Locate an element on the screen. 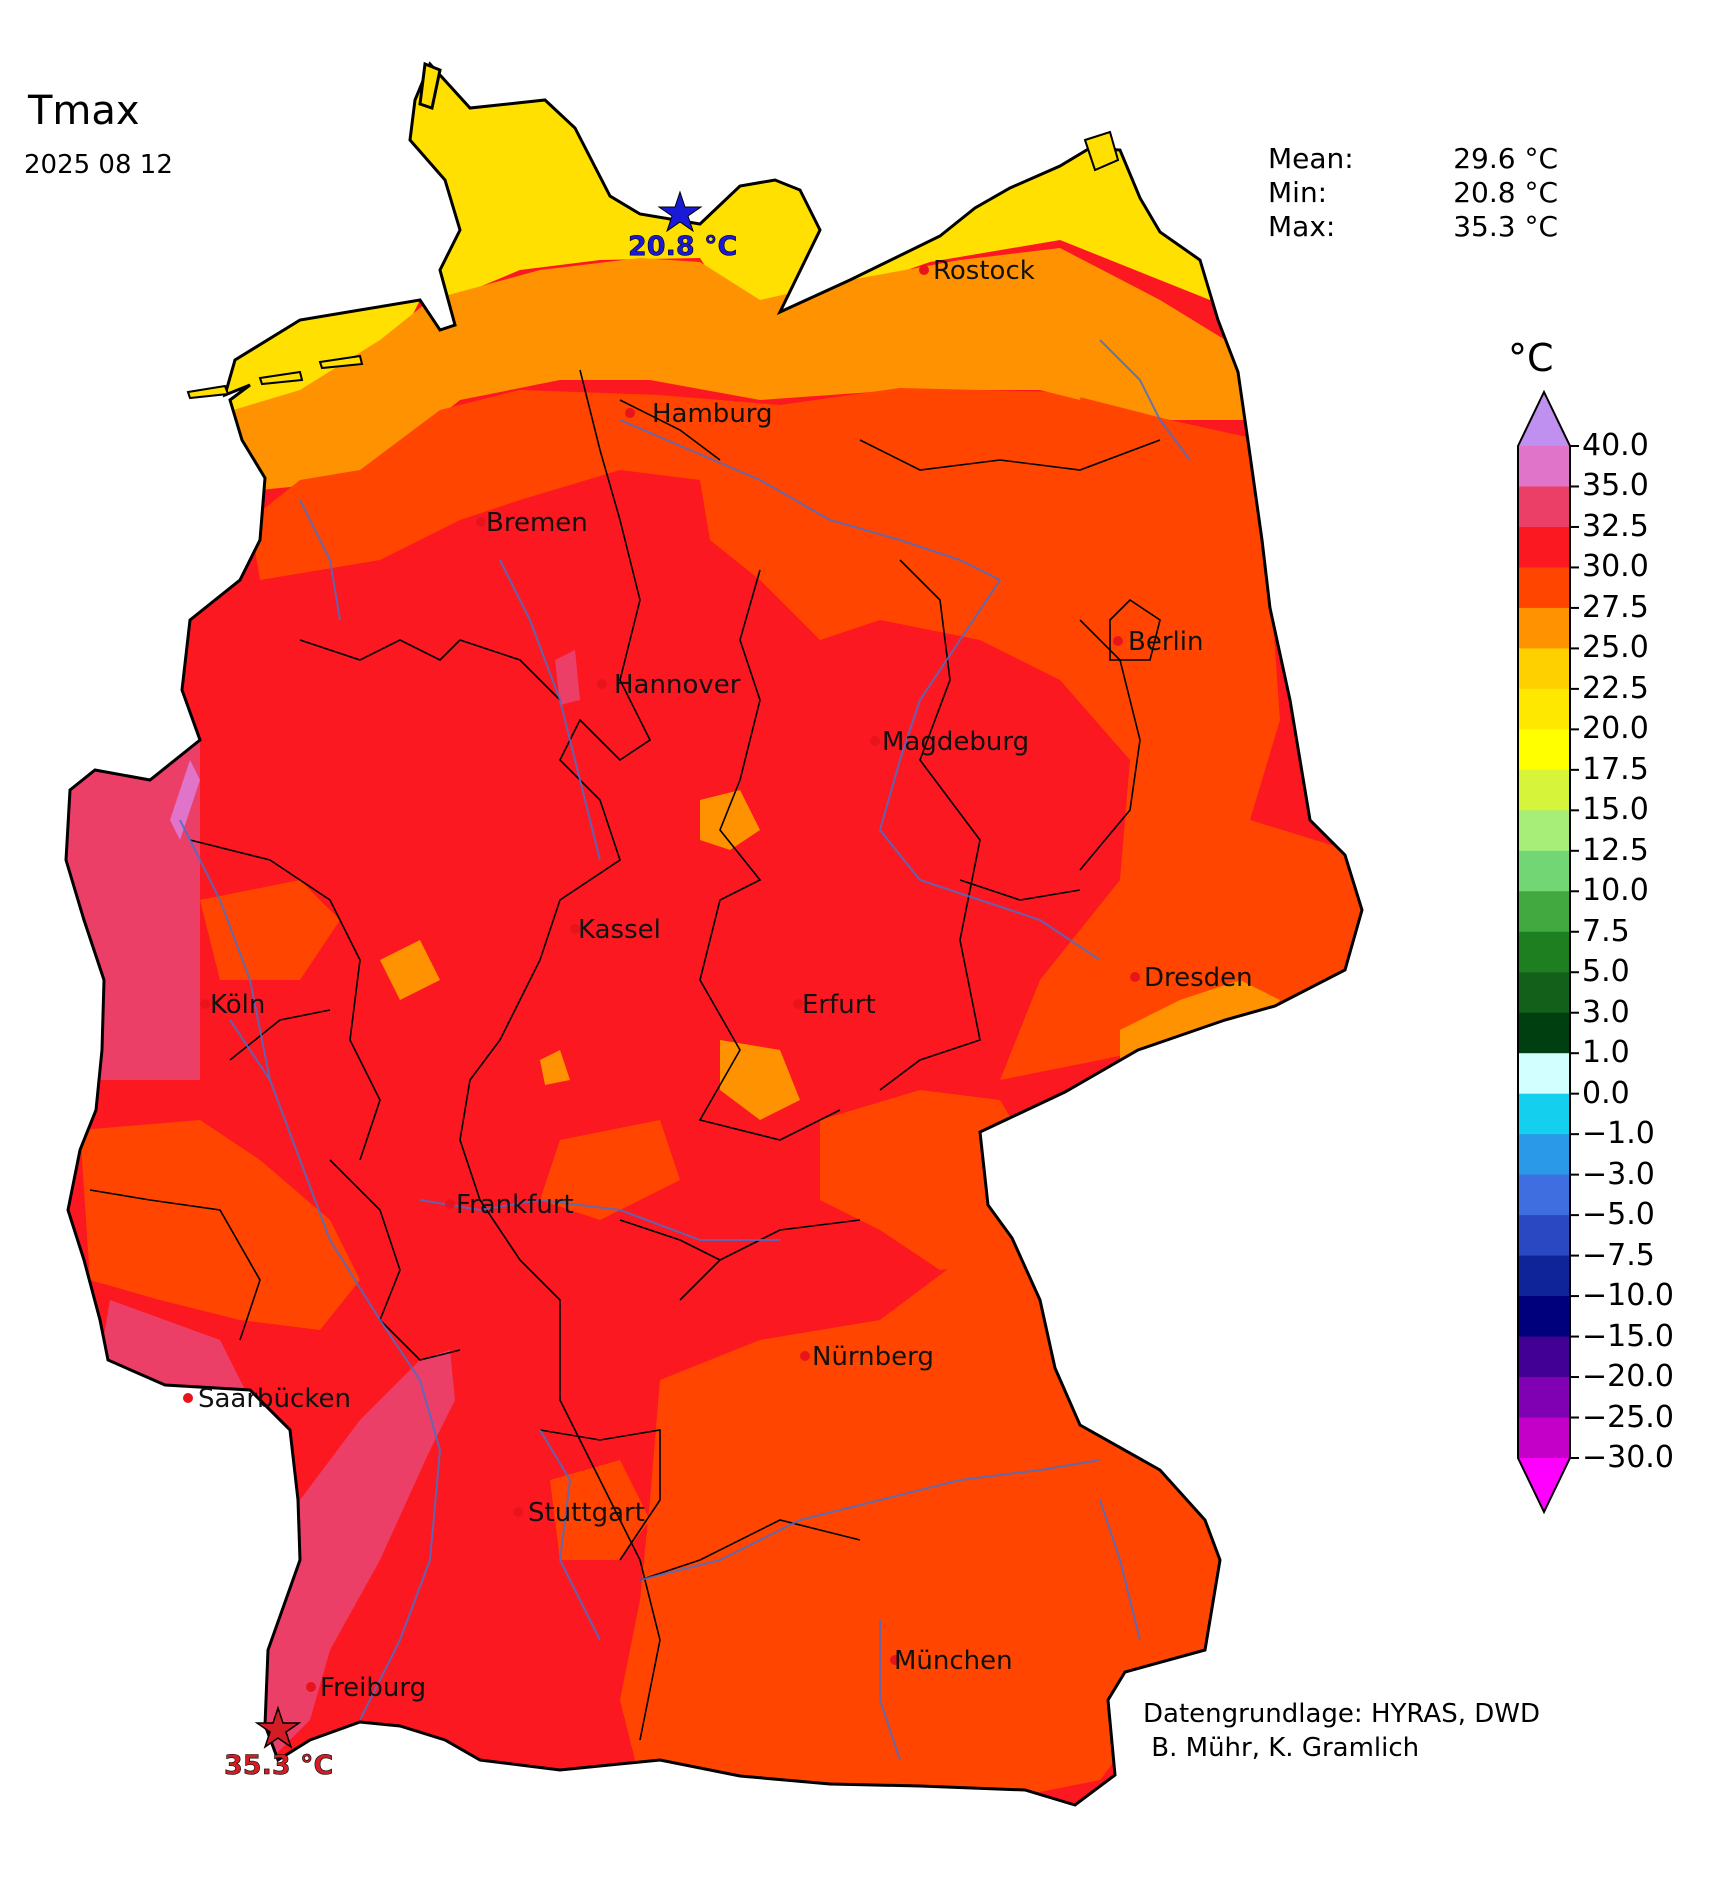 The width and height of the screenshot is (1714, 1896). colorbar-tick-label: 0.0 is located at coordinates (1606, 1093).